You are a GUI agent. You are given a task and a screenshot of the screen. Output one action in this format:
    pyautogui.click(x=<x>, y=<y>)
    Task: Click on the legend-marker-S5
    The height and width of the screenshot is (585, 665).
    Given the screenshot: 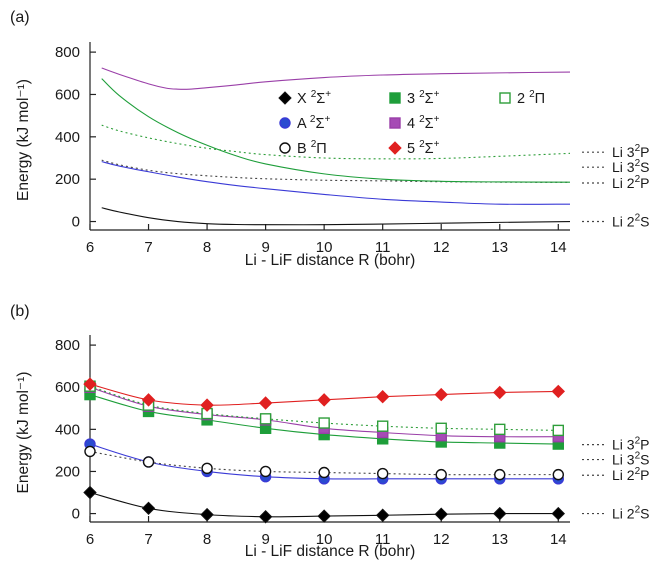 What is the action you would take?
    pyautogui.click(x=395, y=148)
    